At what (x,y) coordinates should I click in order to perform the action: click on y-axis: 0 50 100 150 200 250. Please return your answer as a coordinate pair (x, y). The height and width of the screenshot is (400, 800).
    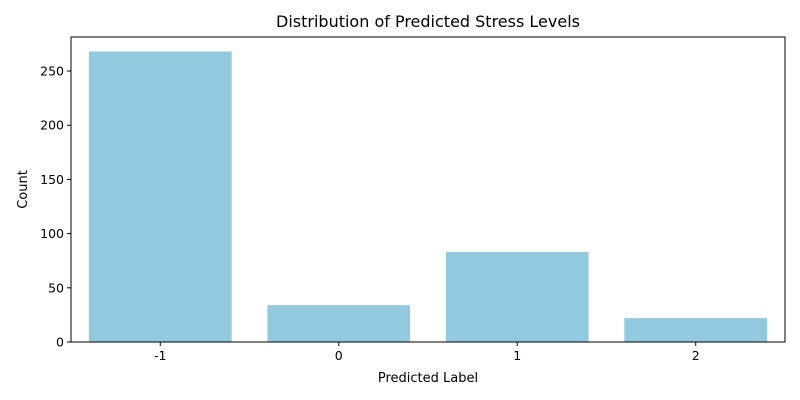
    Looking at the image, I should click on (55, 207).